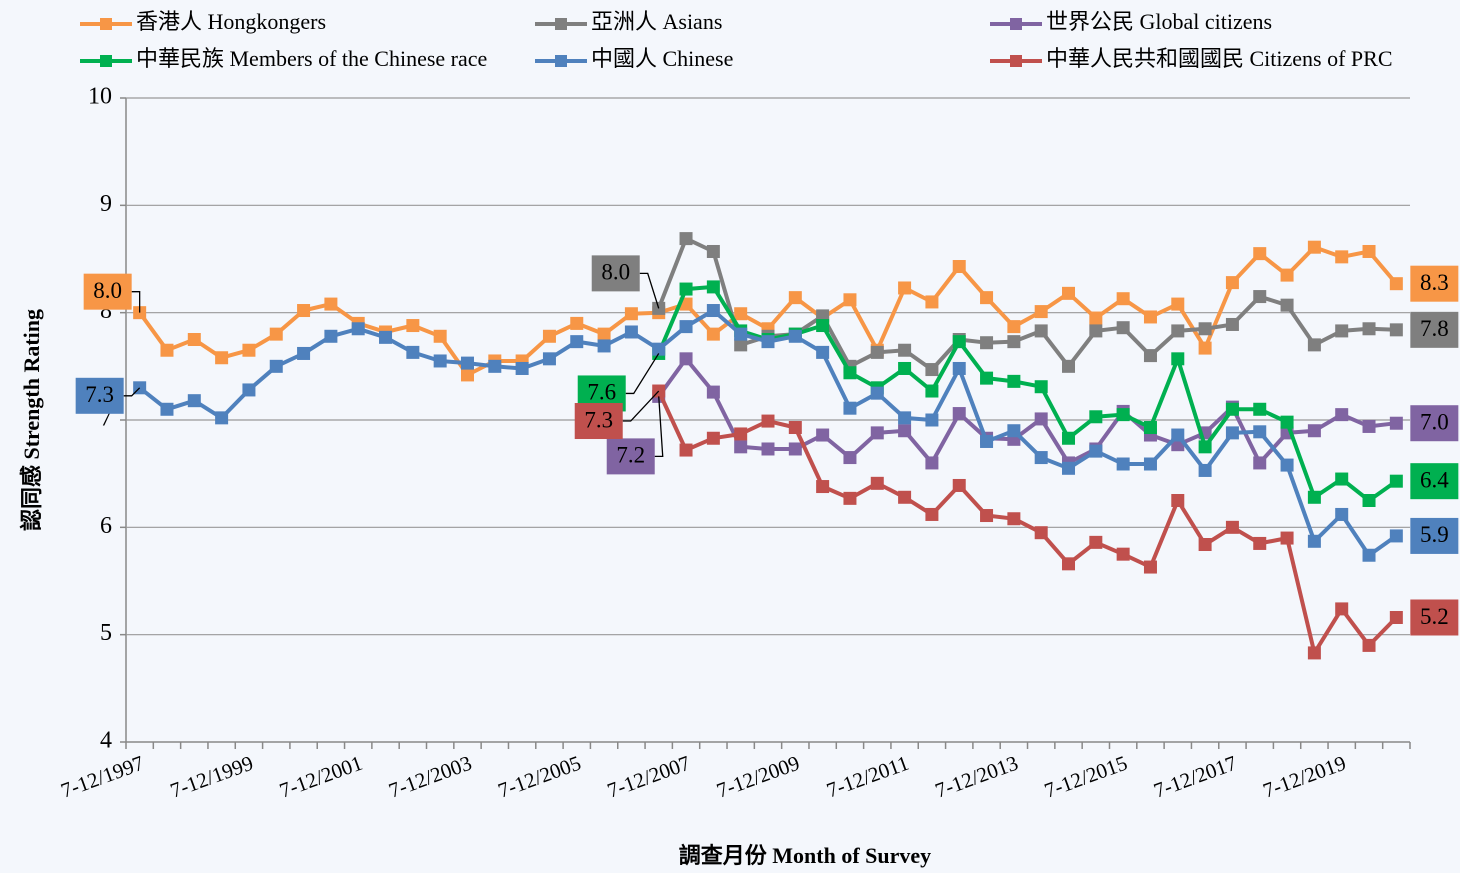 The width and height of the screenshot is (1460, 873). I want to click on y-tick-label: 6, so click(106, 526).